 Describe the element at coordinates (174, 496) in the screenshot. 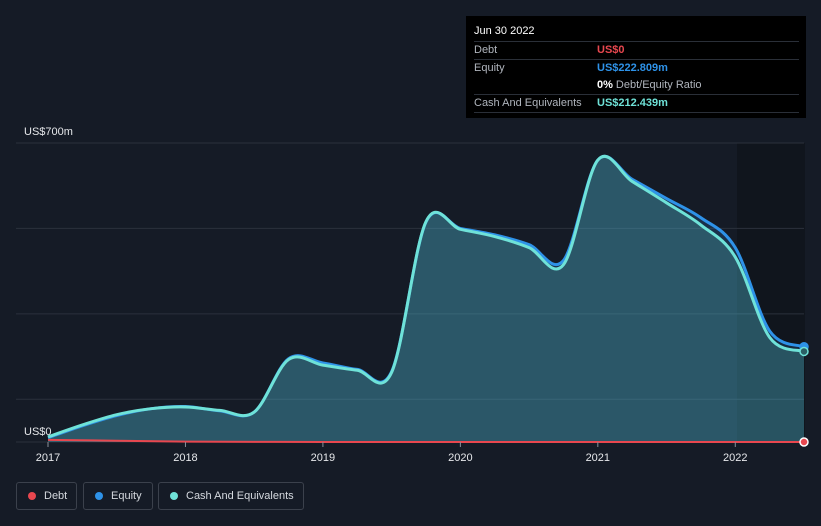

I see `legend-cash-dot` at that location.